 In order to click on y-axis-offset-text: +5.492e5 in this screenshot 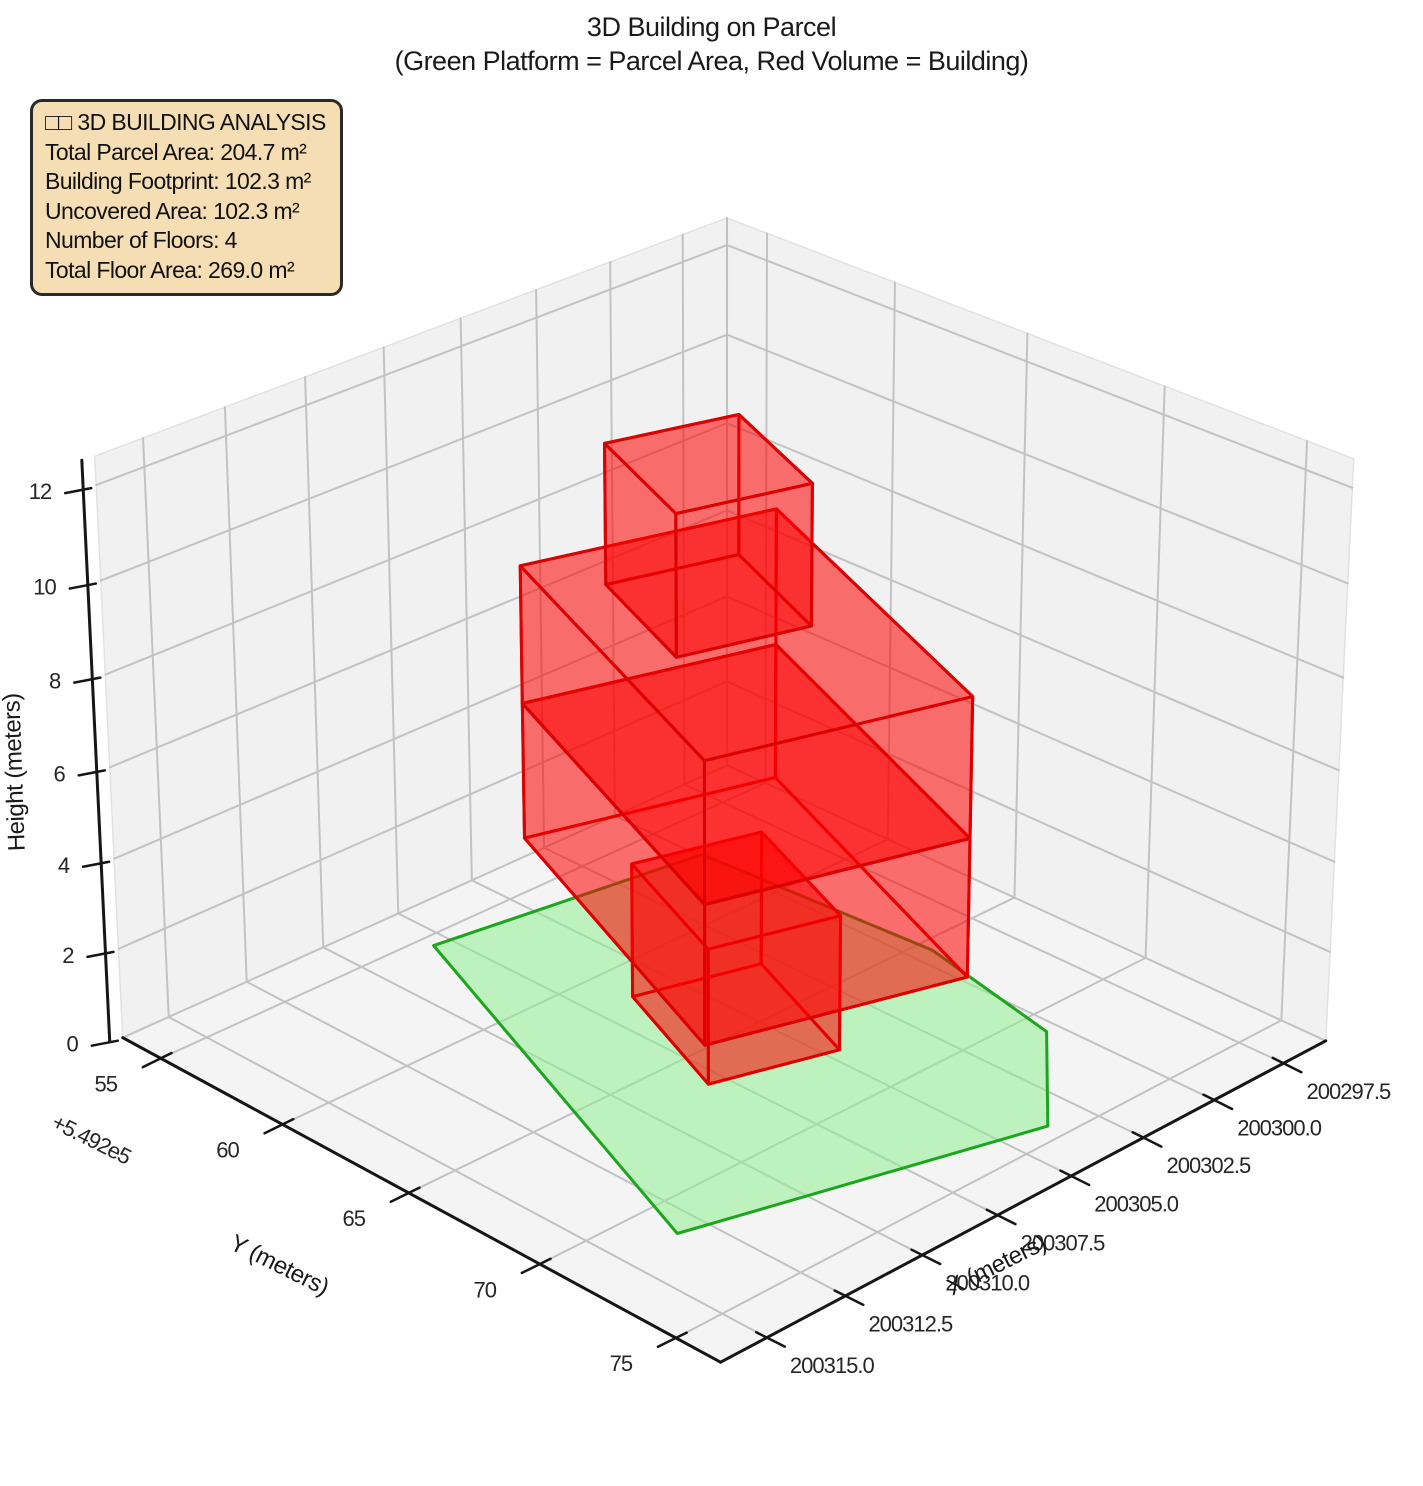, I will do `click(91, 1139)`.